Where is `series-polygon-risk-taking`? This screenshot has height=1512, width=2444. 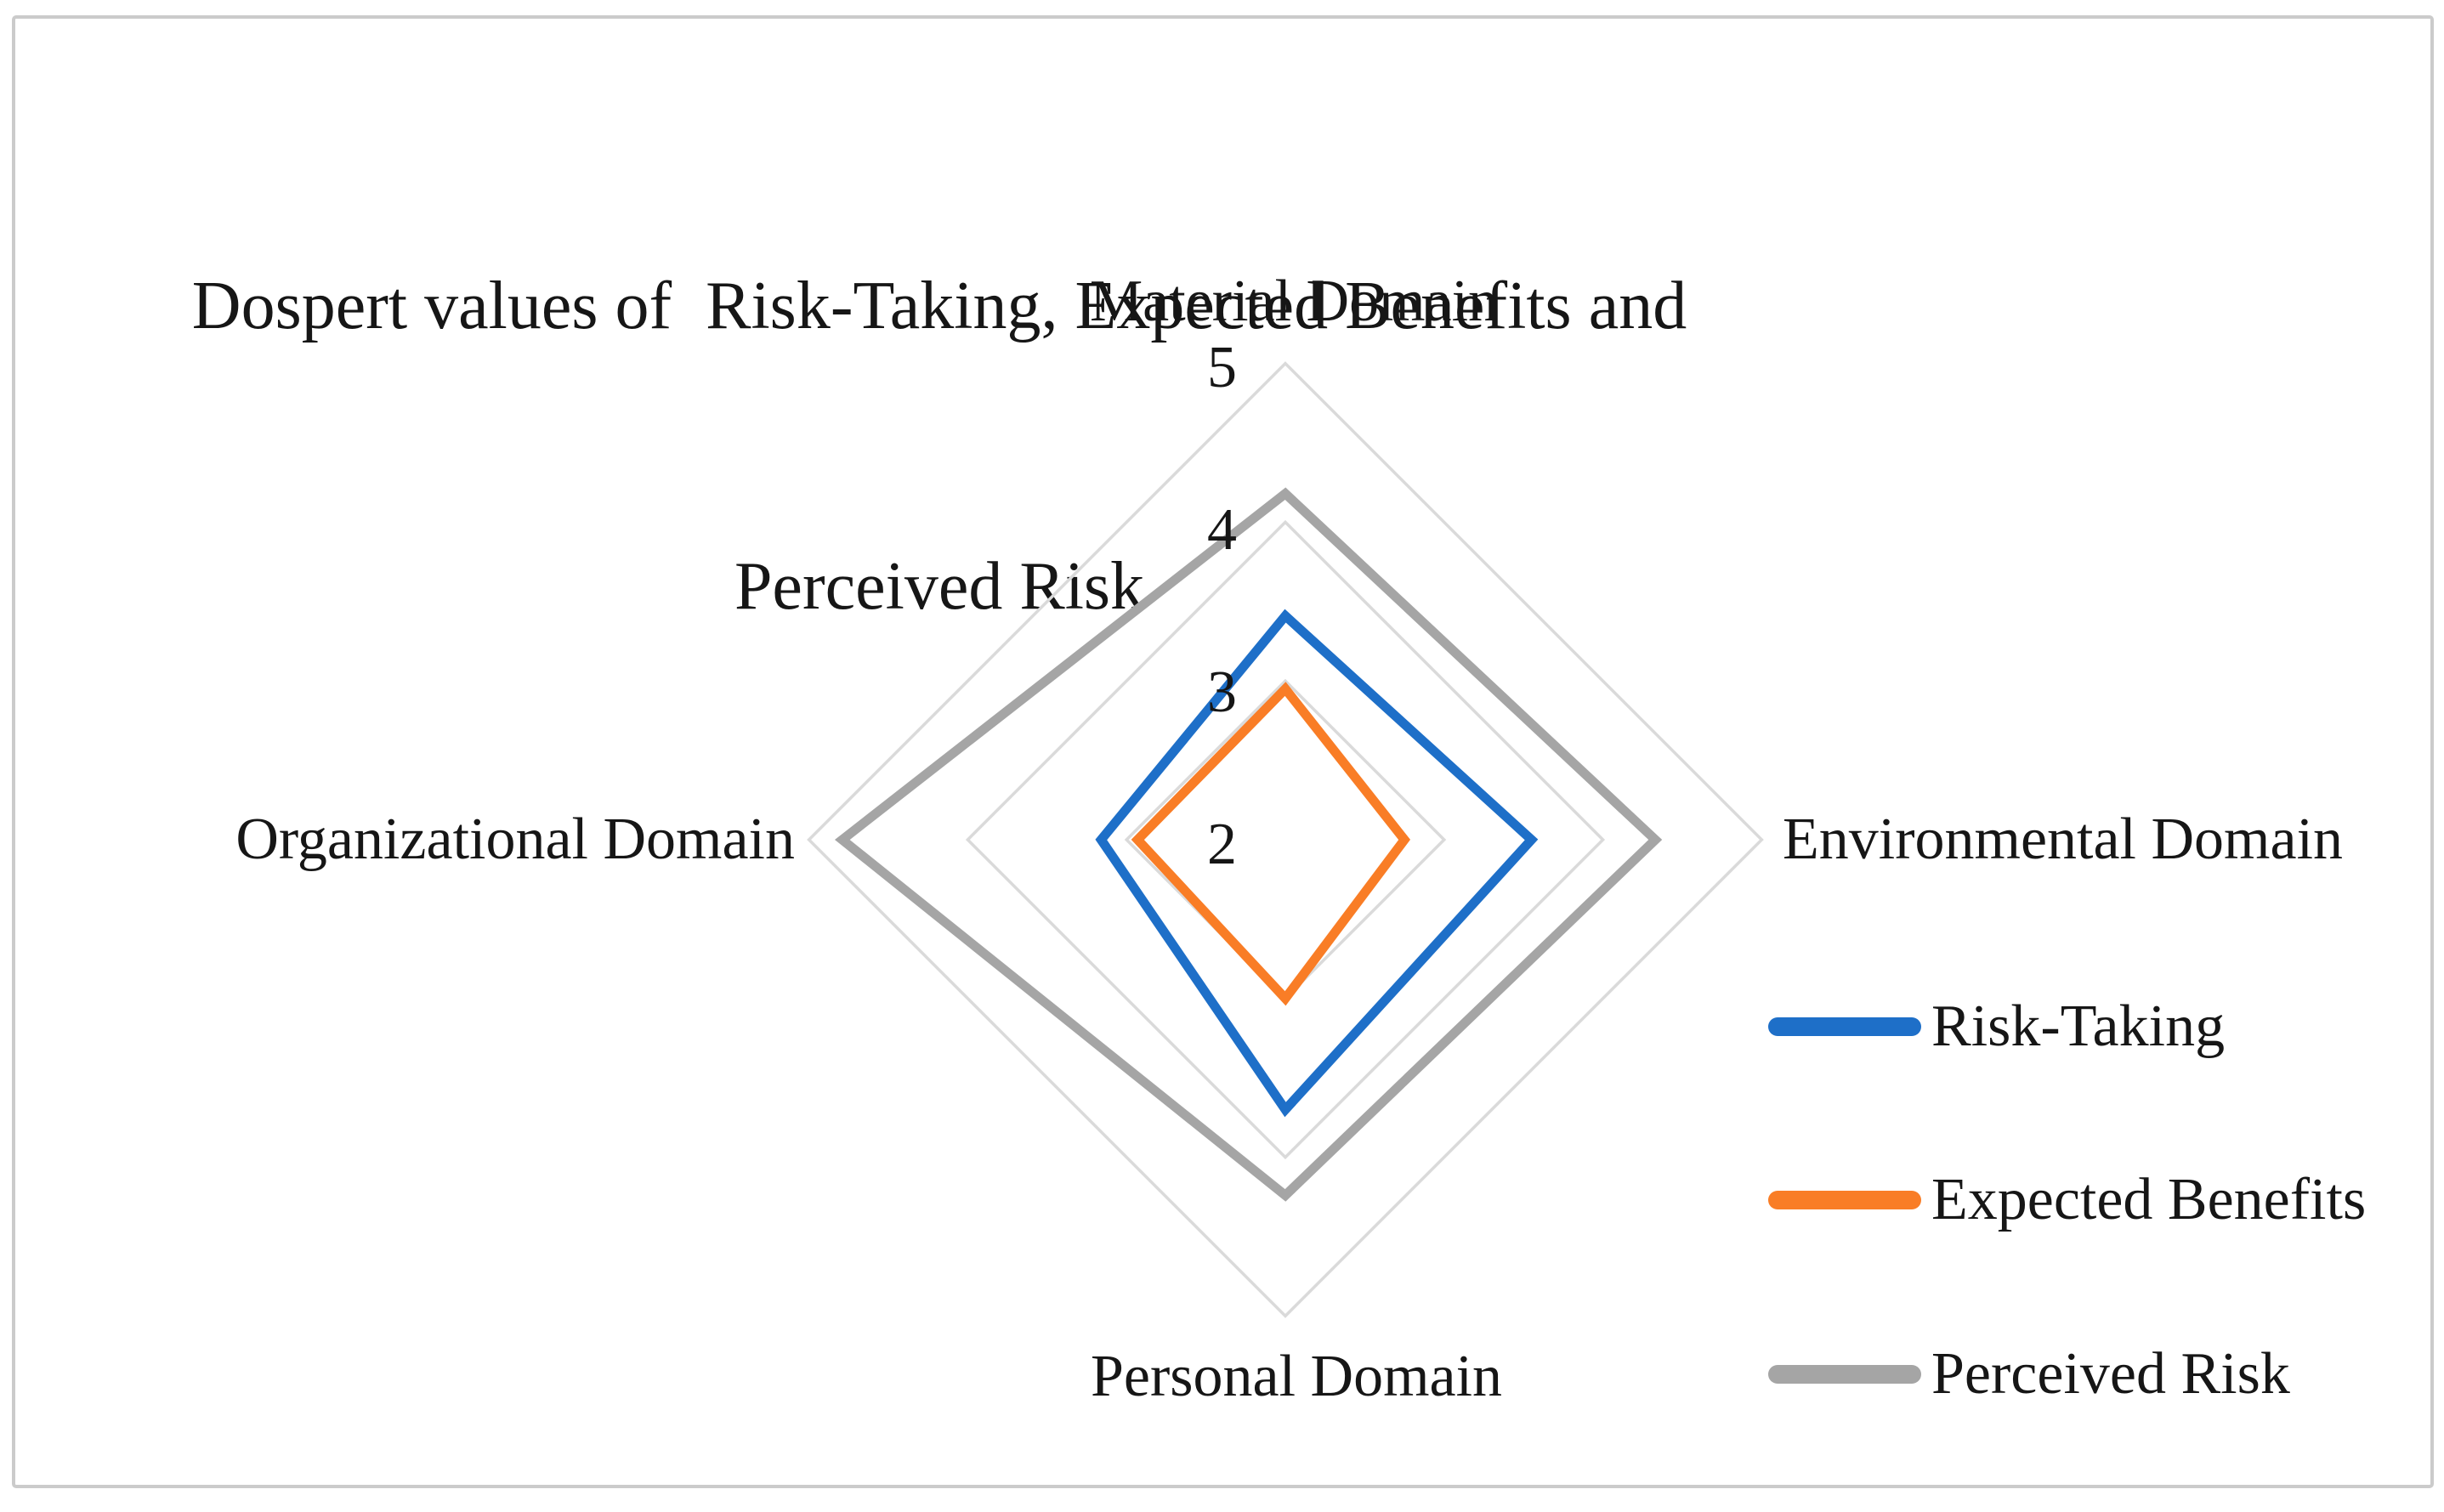 series-polygon-risk-taking is located at coordinates (1317, 863).